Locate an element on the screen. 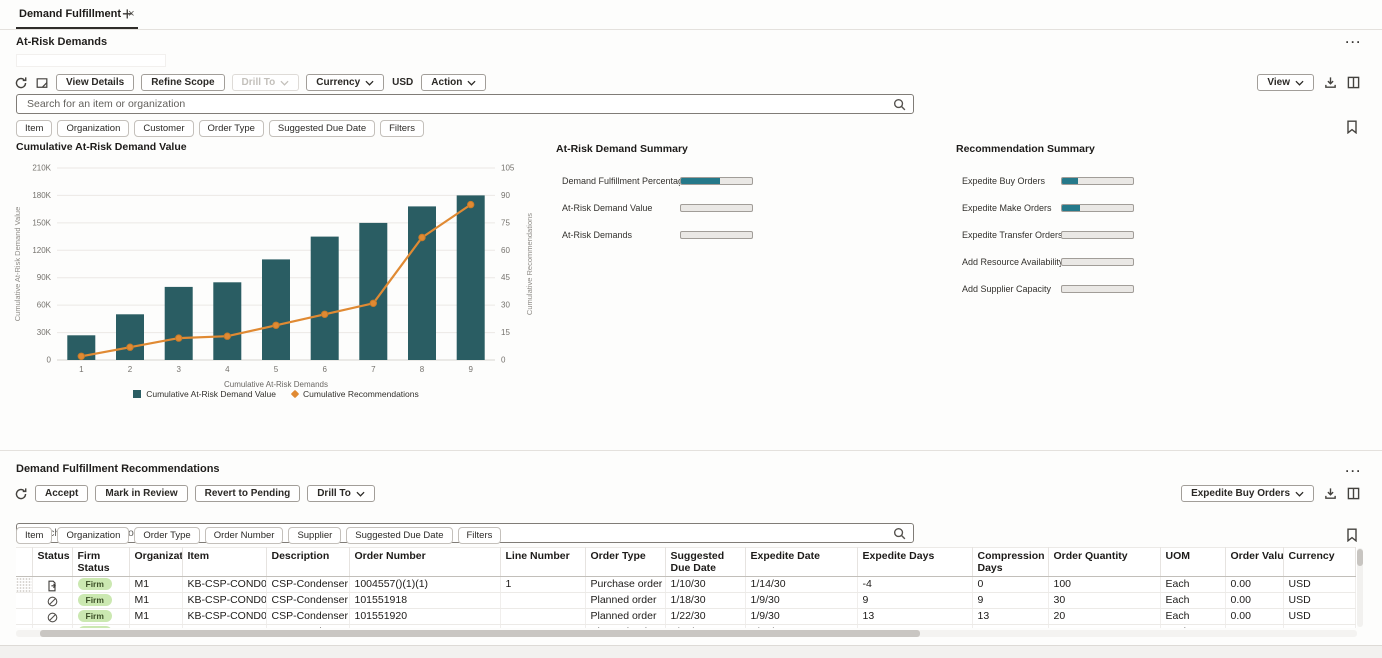 Image resolution: width=1382 pixels, height=658 pixels. column-header-expedite-date: Expedite Date is located at coordinates (801, 562).